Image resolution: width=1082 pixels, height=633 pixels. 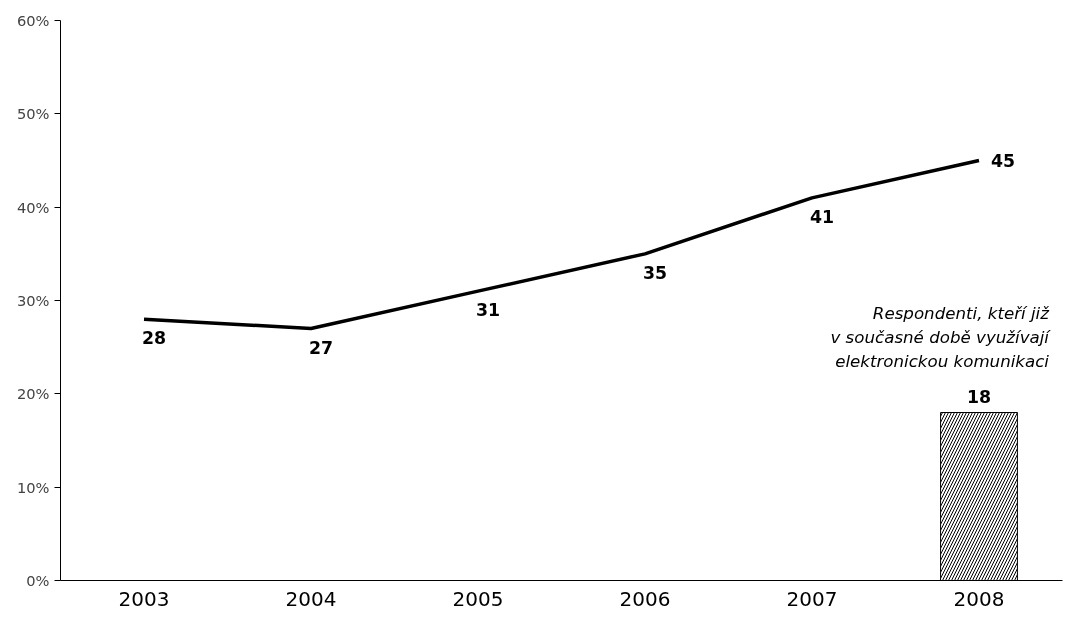 I want to click on y-tick-label: 0%, so click(x=38, y=580).